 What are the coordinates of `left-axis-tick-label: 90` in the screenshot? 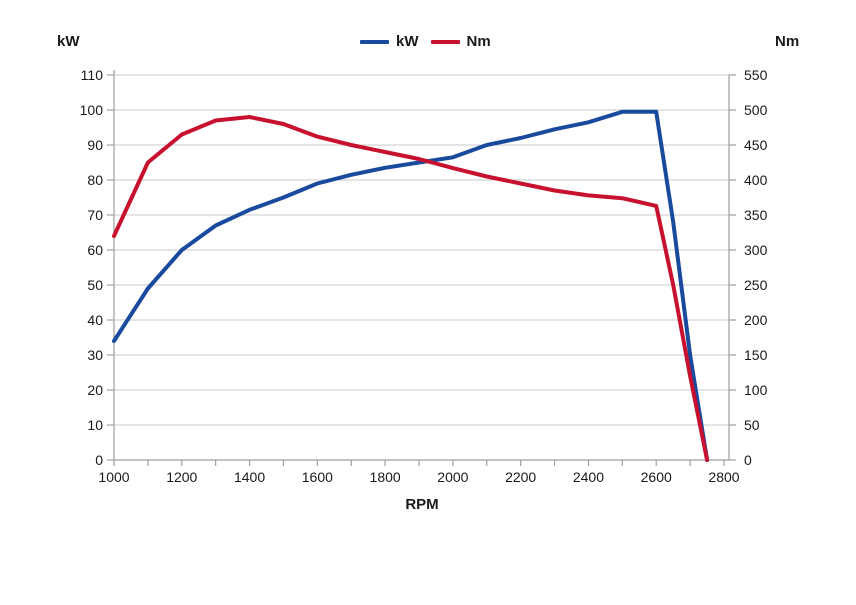 It's located at (95, 145).